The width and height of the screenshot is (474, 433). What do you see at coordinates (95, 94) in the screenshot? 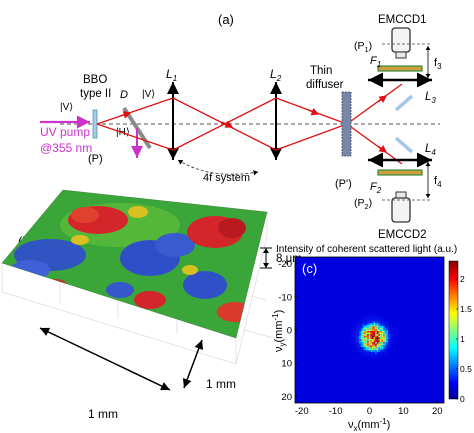
I see `bbo-label-line2: type II` at bounding box center [95, 94].